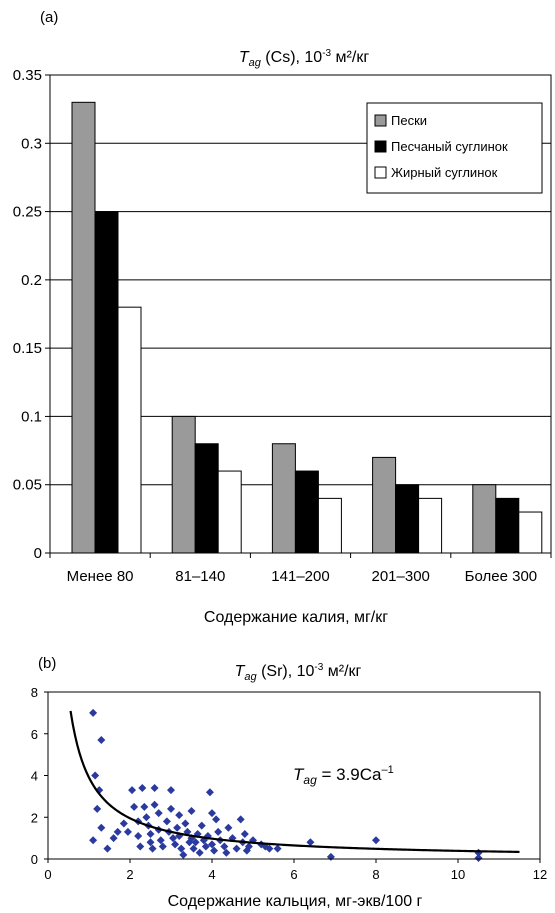 The image size is (555, 913). Describe the element at coordinates (211, 874) in the screenshot. I see `x-tick-label: 4` at that location.